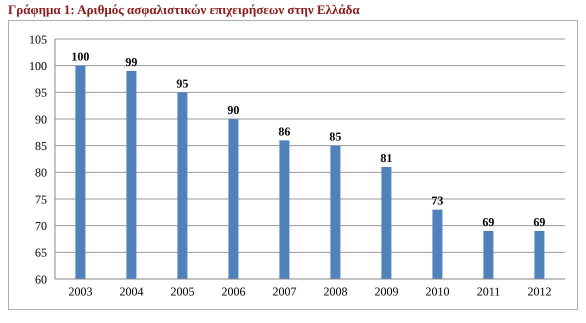 The height and width of the screenshot is (323, 586). What do you see at coordinates (41, 173) in the screenshot?
I see `y-tick-label: 80` at bounding box center [41, 173].